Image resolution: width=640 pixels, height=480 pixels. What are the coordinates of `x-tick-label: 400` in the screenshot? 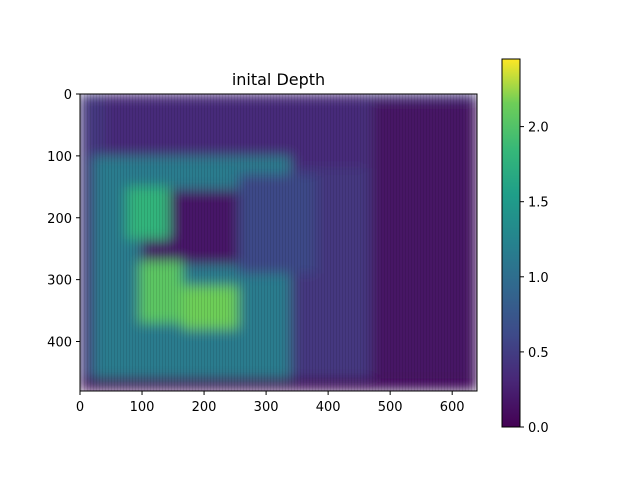 It's located at (328, 407).